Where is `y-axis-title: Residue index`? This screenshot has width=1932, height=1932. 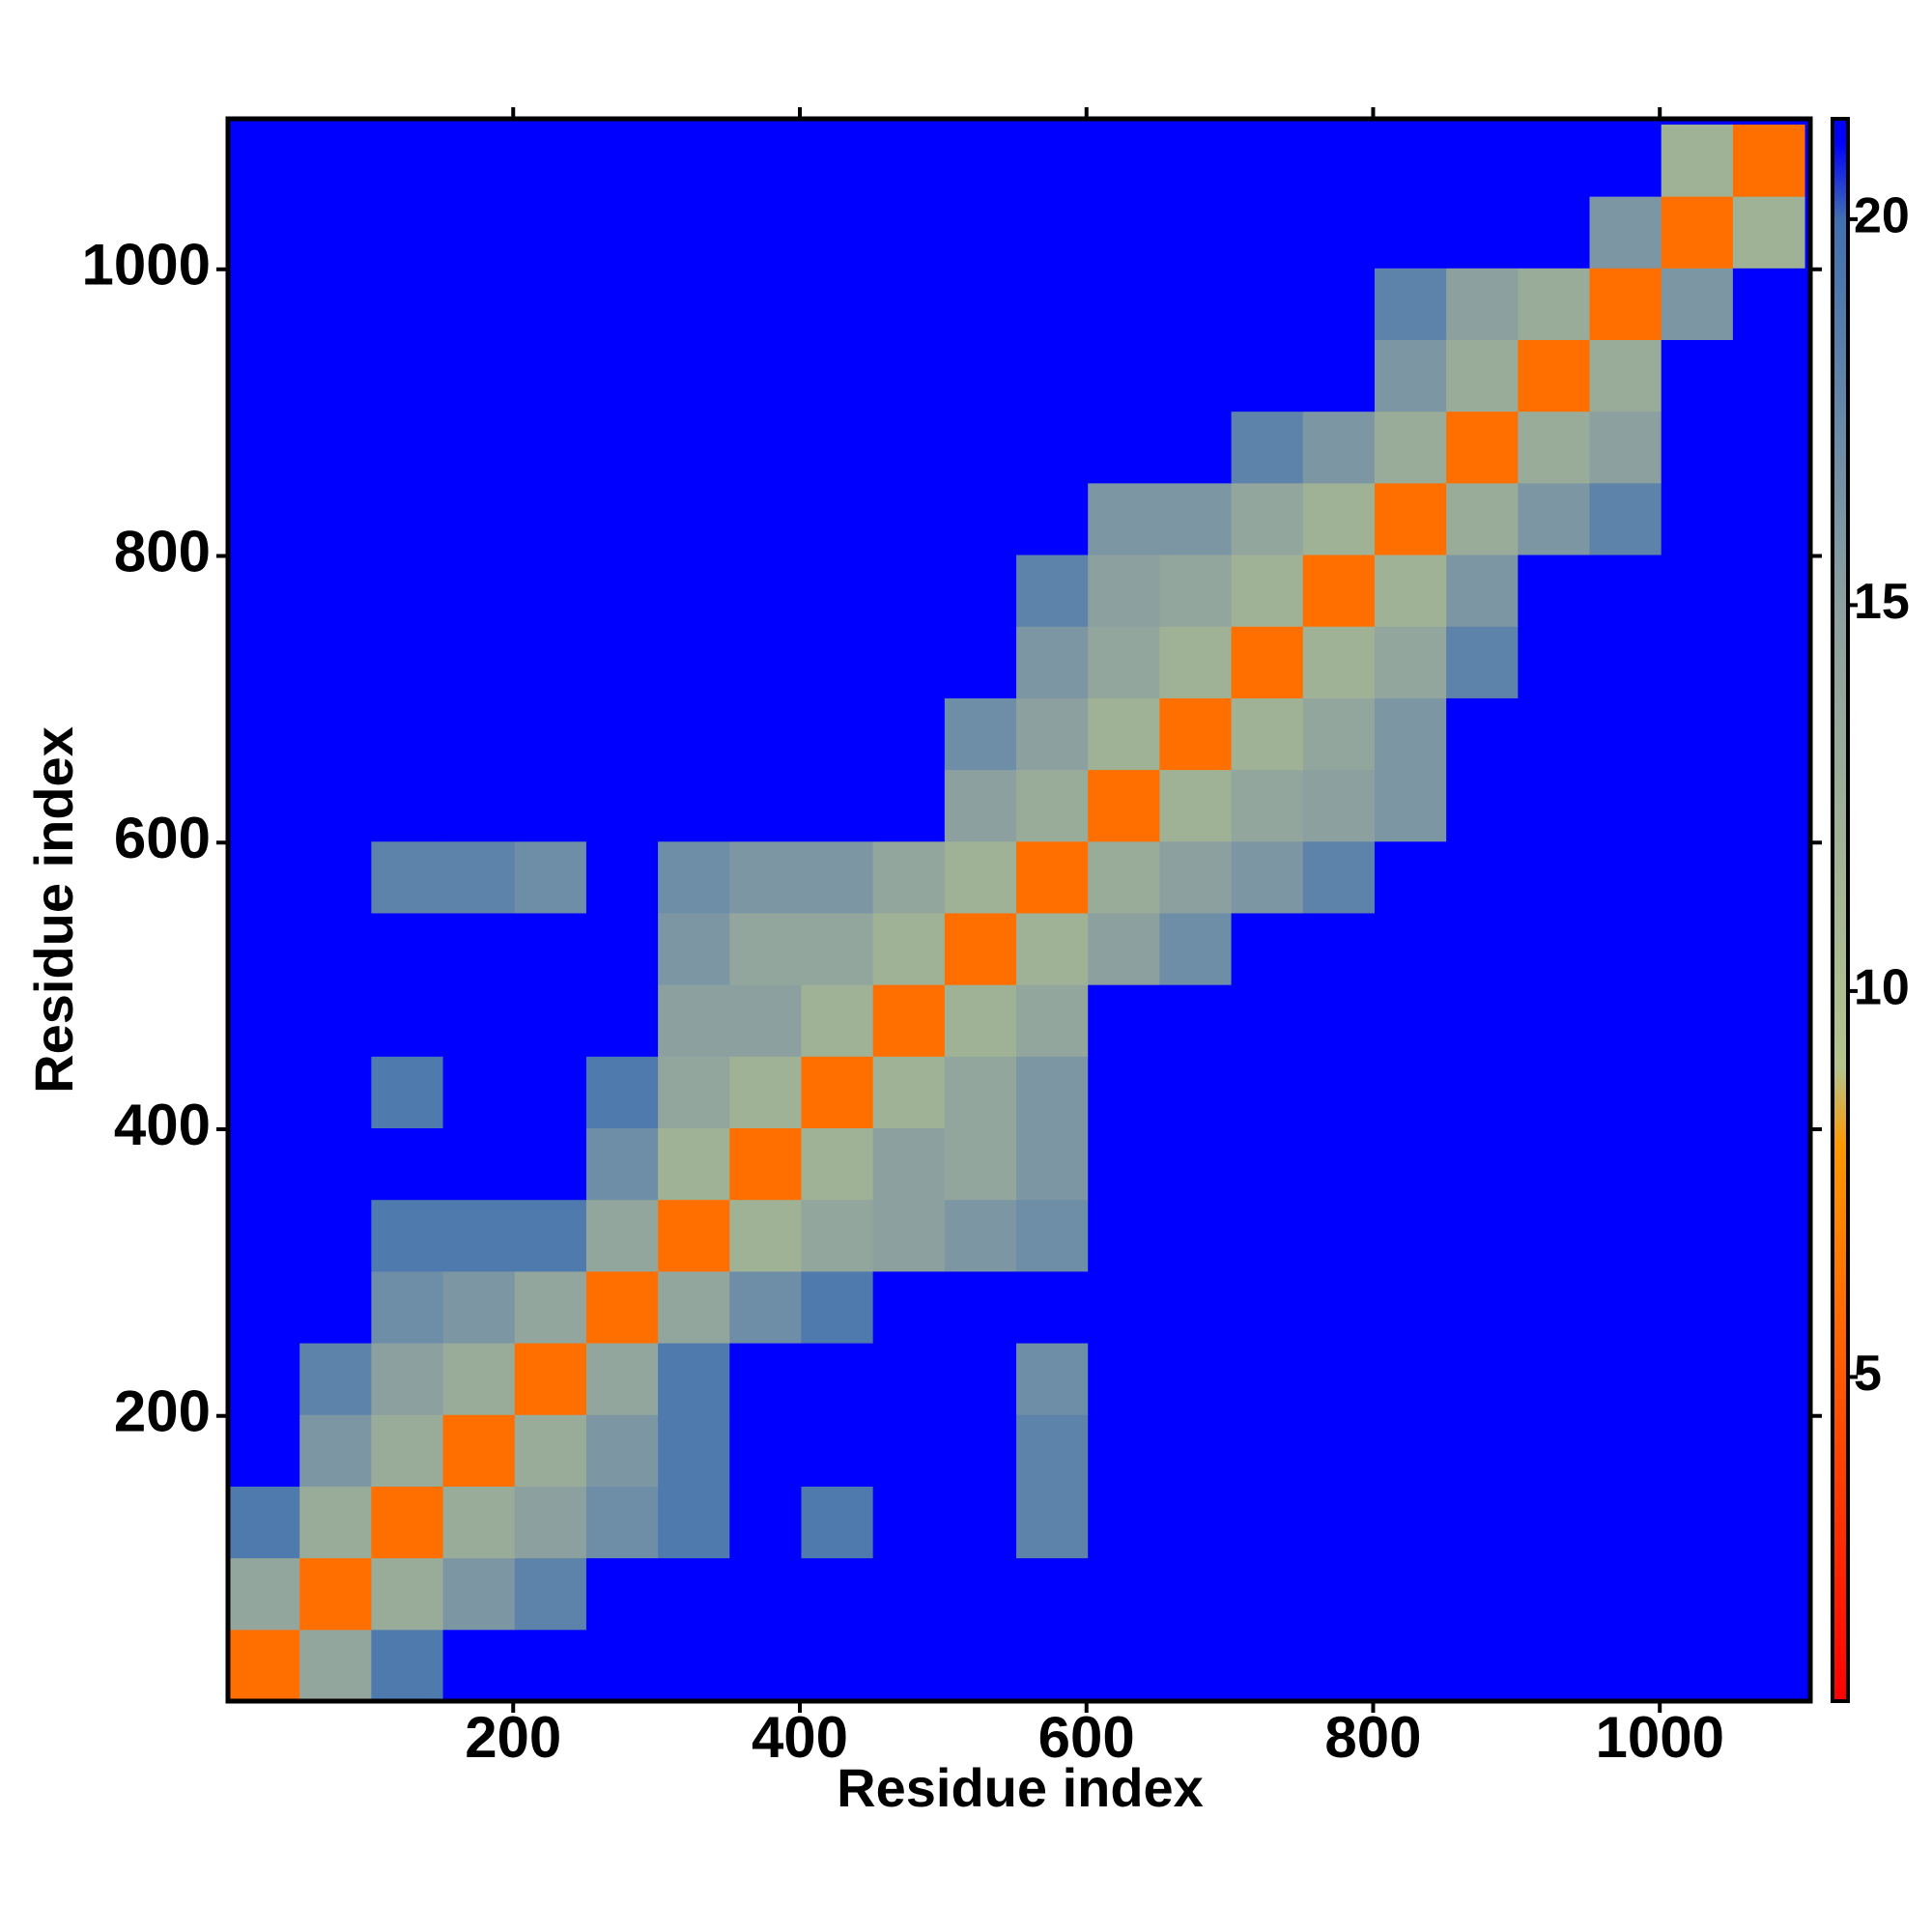
y-axis-title: Residue index is located at coordinates (53, 910).